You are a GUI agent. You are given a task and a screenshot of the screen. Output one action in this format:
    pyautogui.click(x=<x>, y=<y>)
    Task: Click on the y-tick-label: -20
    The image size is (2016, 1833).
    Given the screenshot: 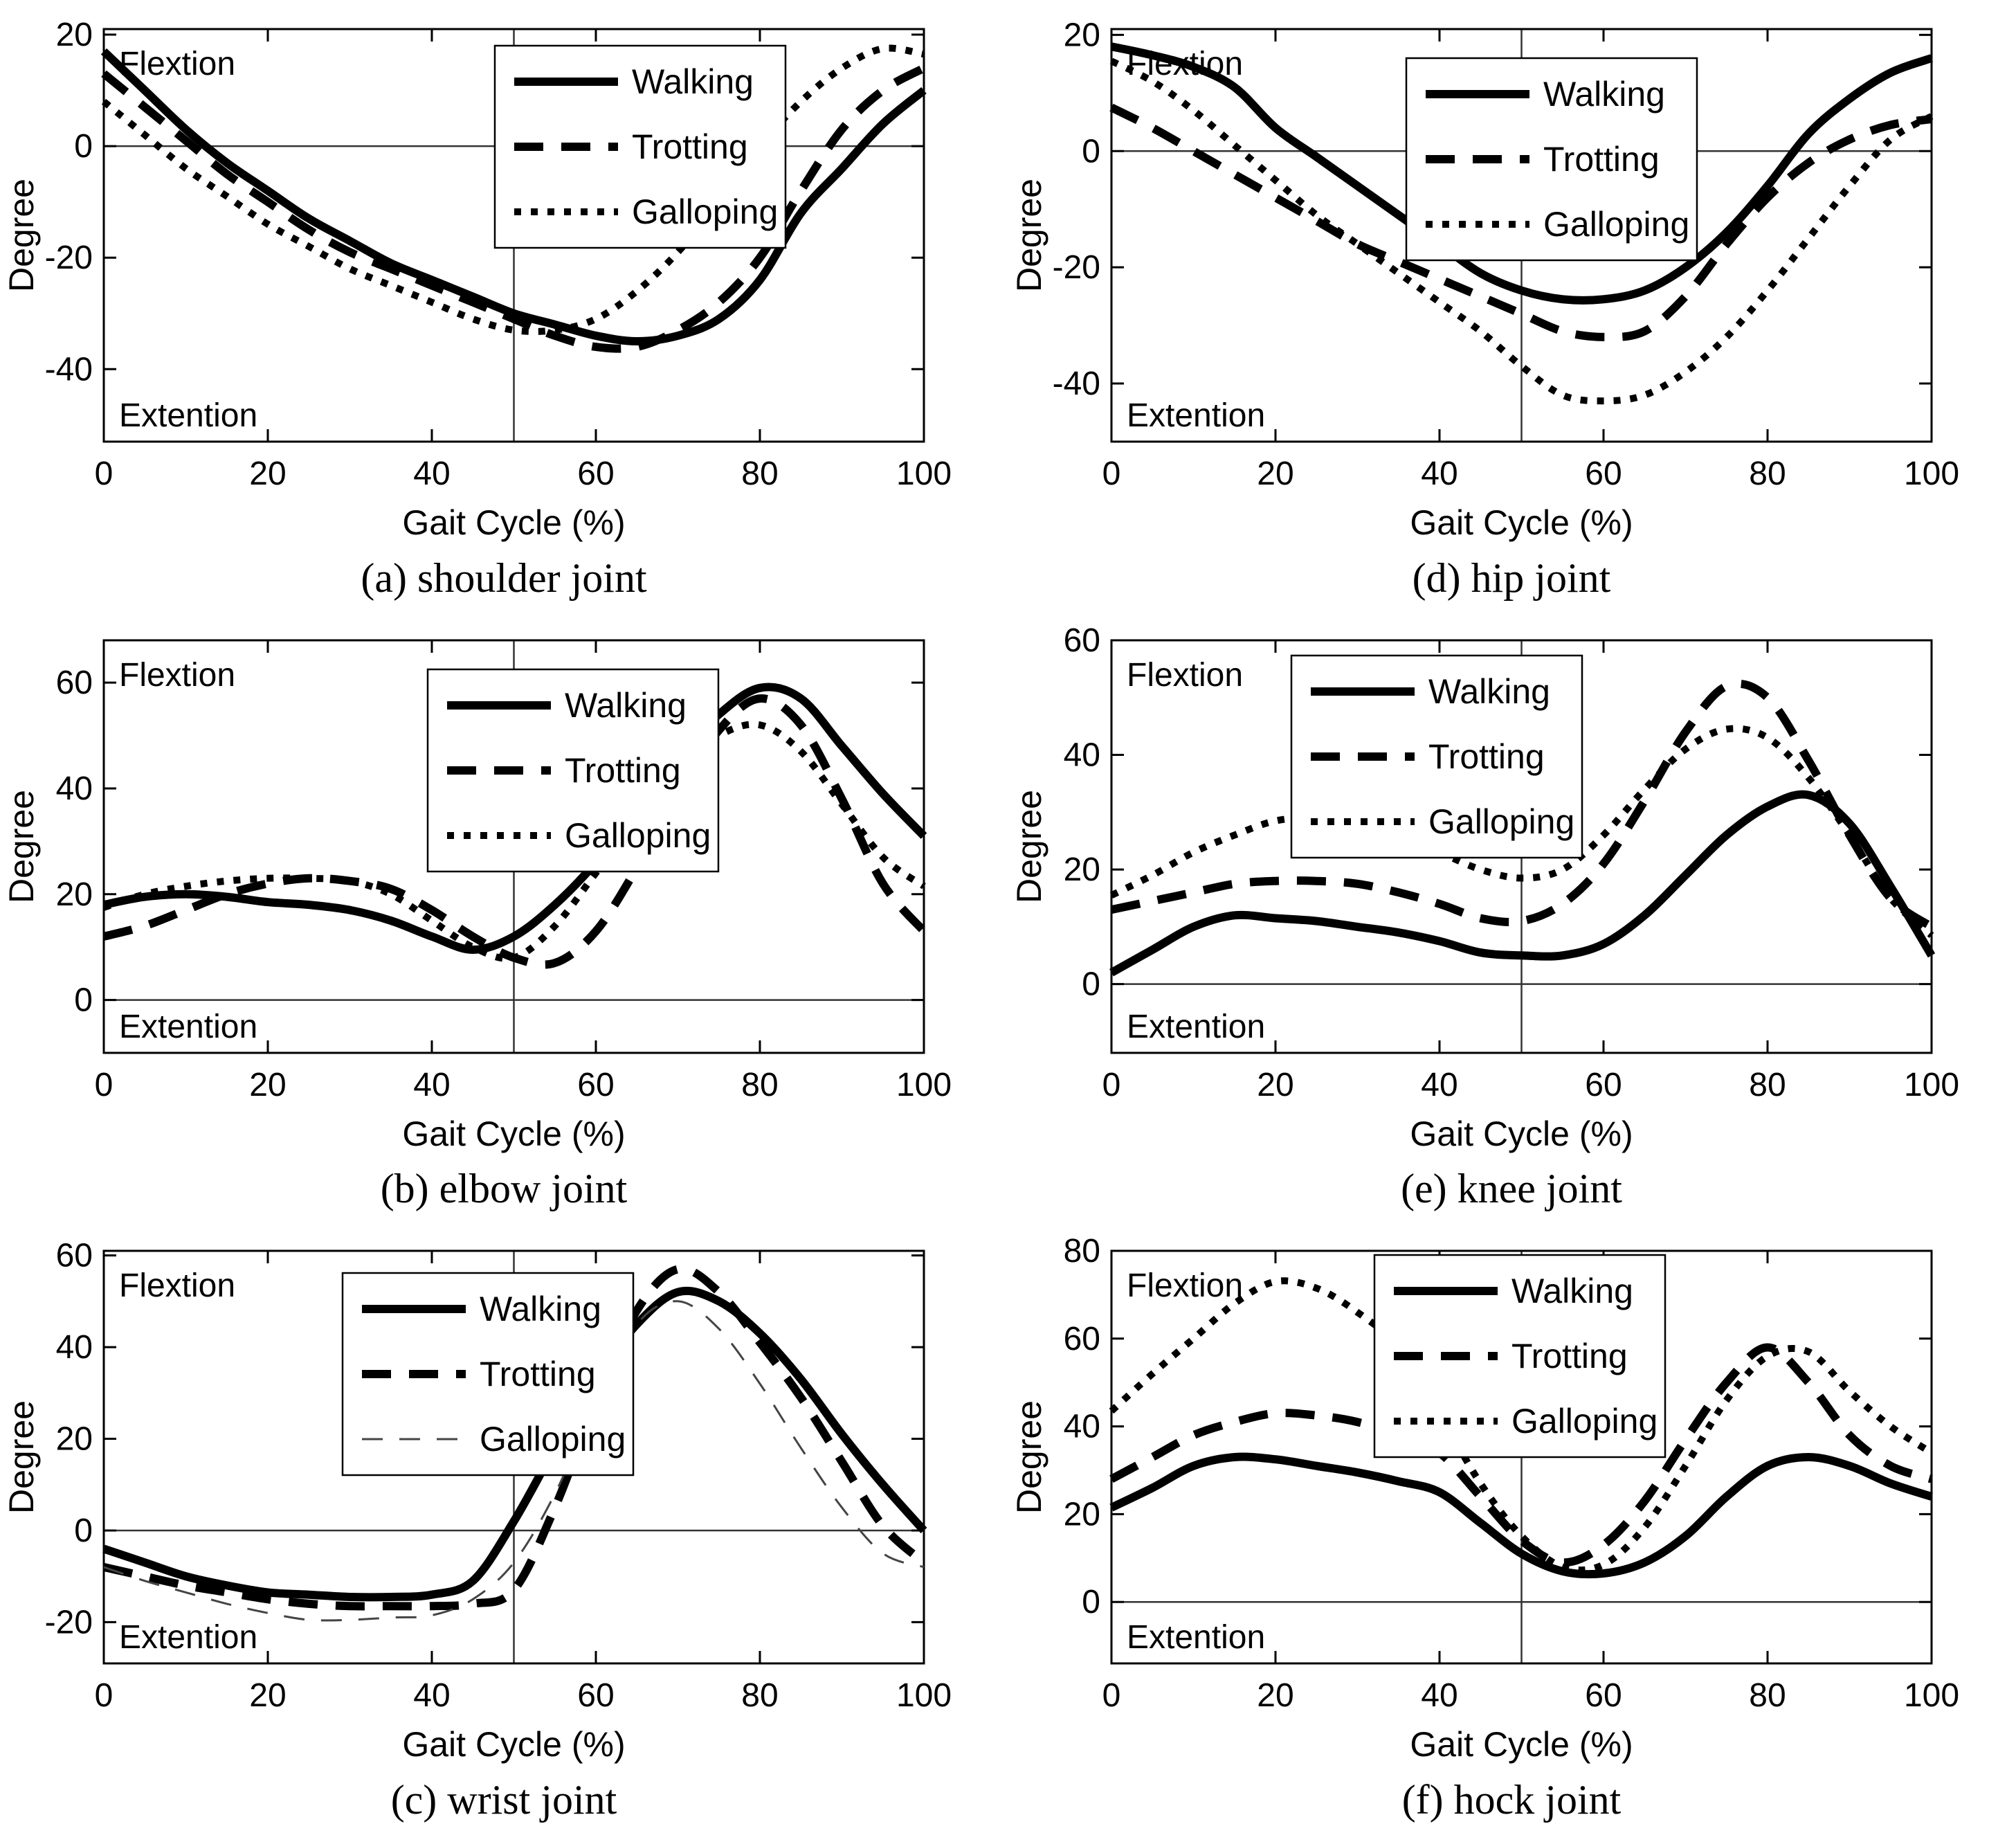 What is the action you would take?
    pyautogui.click(x=69, y=1623)
    